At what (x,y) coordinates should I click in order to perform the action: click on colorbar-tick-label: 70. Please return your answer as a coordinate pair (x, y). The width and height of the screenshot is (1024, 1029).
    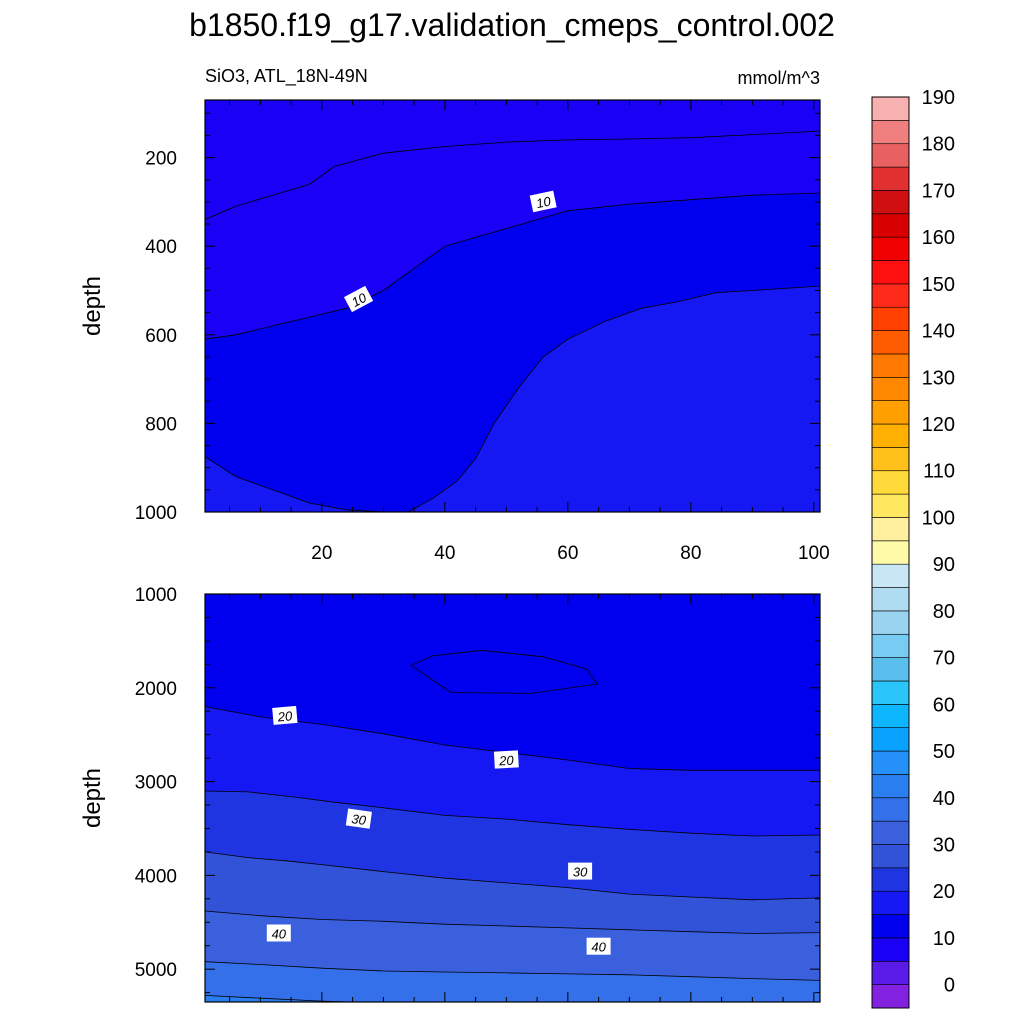
    Looking at the image, I should click on (944, 659).